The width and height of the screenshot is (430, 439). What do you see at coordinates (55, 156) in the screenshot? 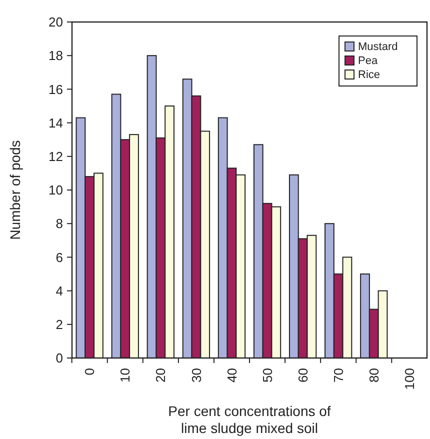
I see `y-tick-label: 12` at bounding box center [55, 156].